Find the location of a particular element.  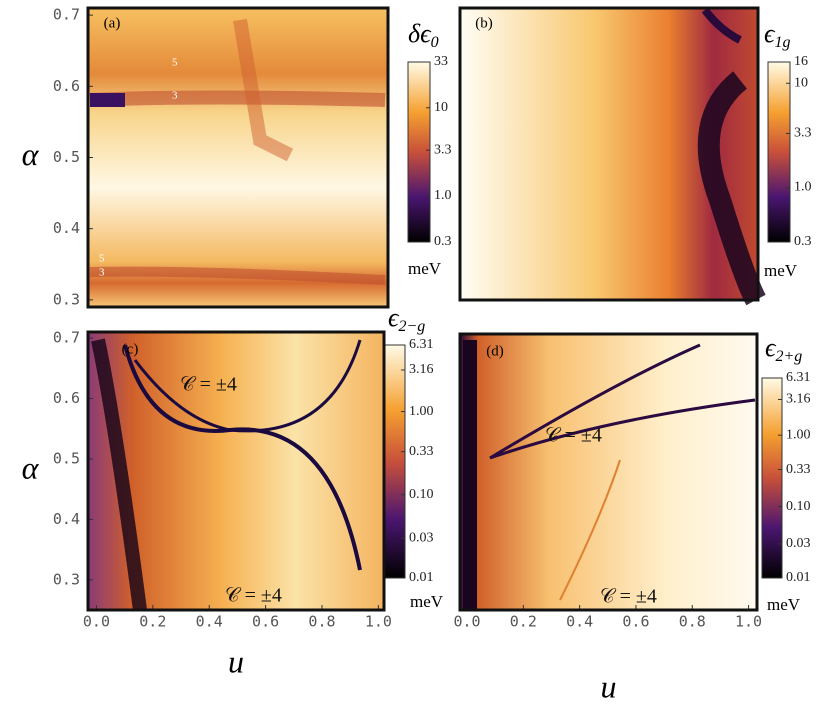

colorbar-title: ϵ1g is located at coordinates (777, 35).